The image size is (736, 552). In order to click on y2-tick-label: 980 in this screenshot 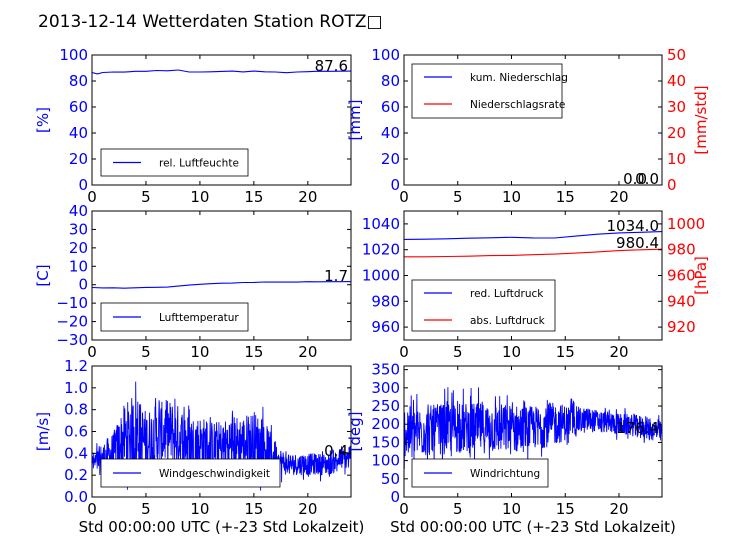, I will do `click(681, 250)`.